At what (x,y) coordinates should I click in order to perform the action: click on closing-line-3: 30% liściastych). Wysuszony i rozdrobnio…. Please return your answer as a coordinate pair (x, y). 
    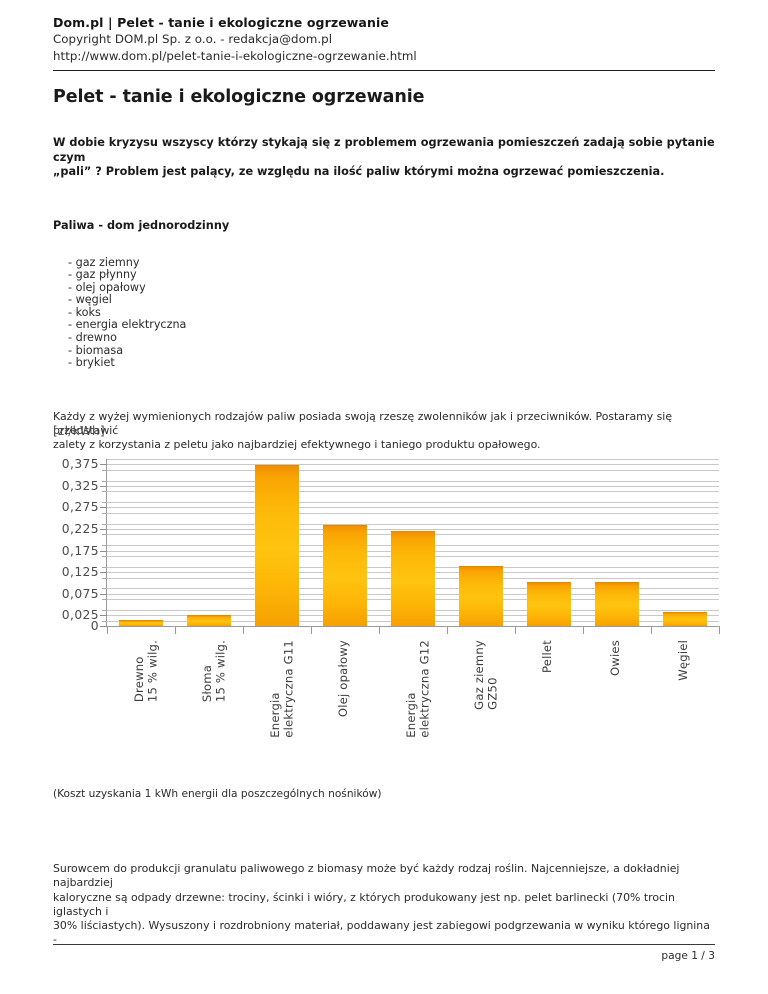
    Looking at the image, I should click on (381, 933).